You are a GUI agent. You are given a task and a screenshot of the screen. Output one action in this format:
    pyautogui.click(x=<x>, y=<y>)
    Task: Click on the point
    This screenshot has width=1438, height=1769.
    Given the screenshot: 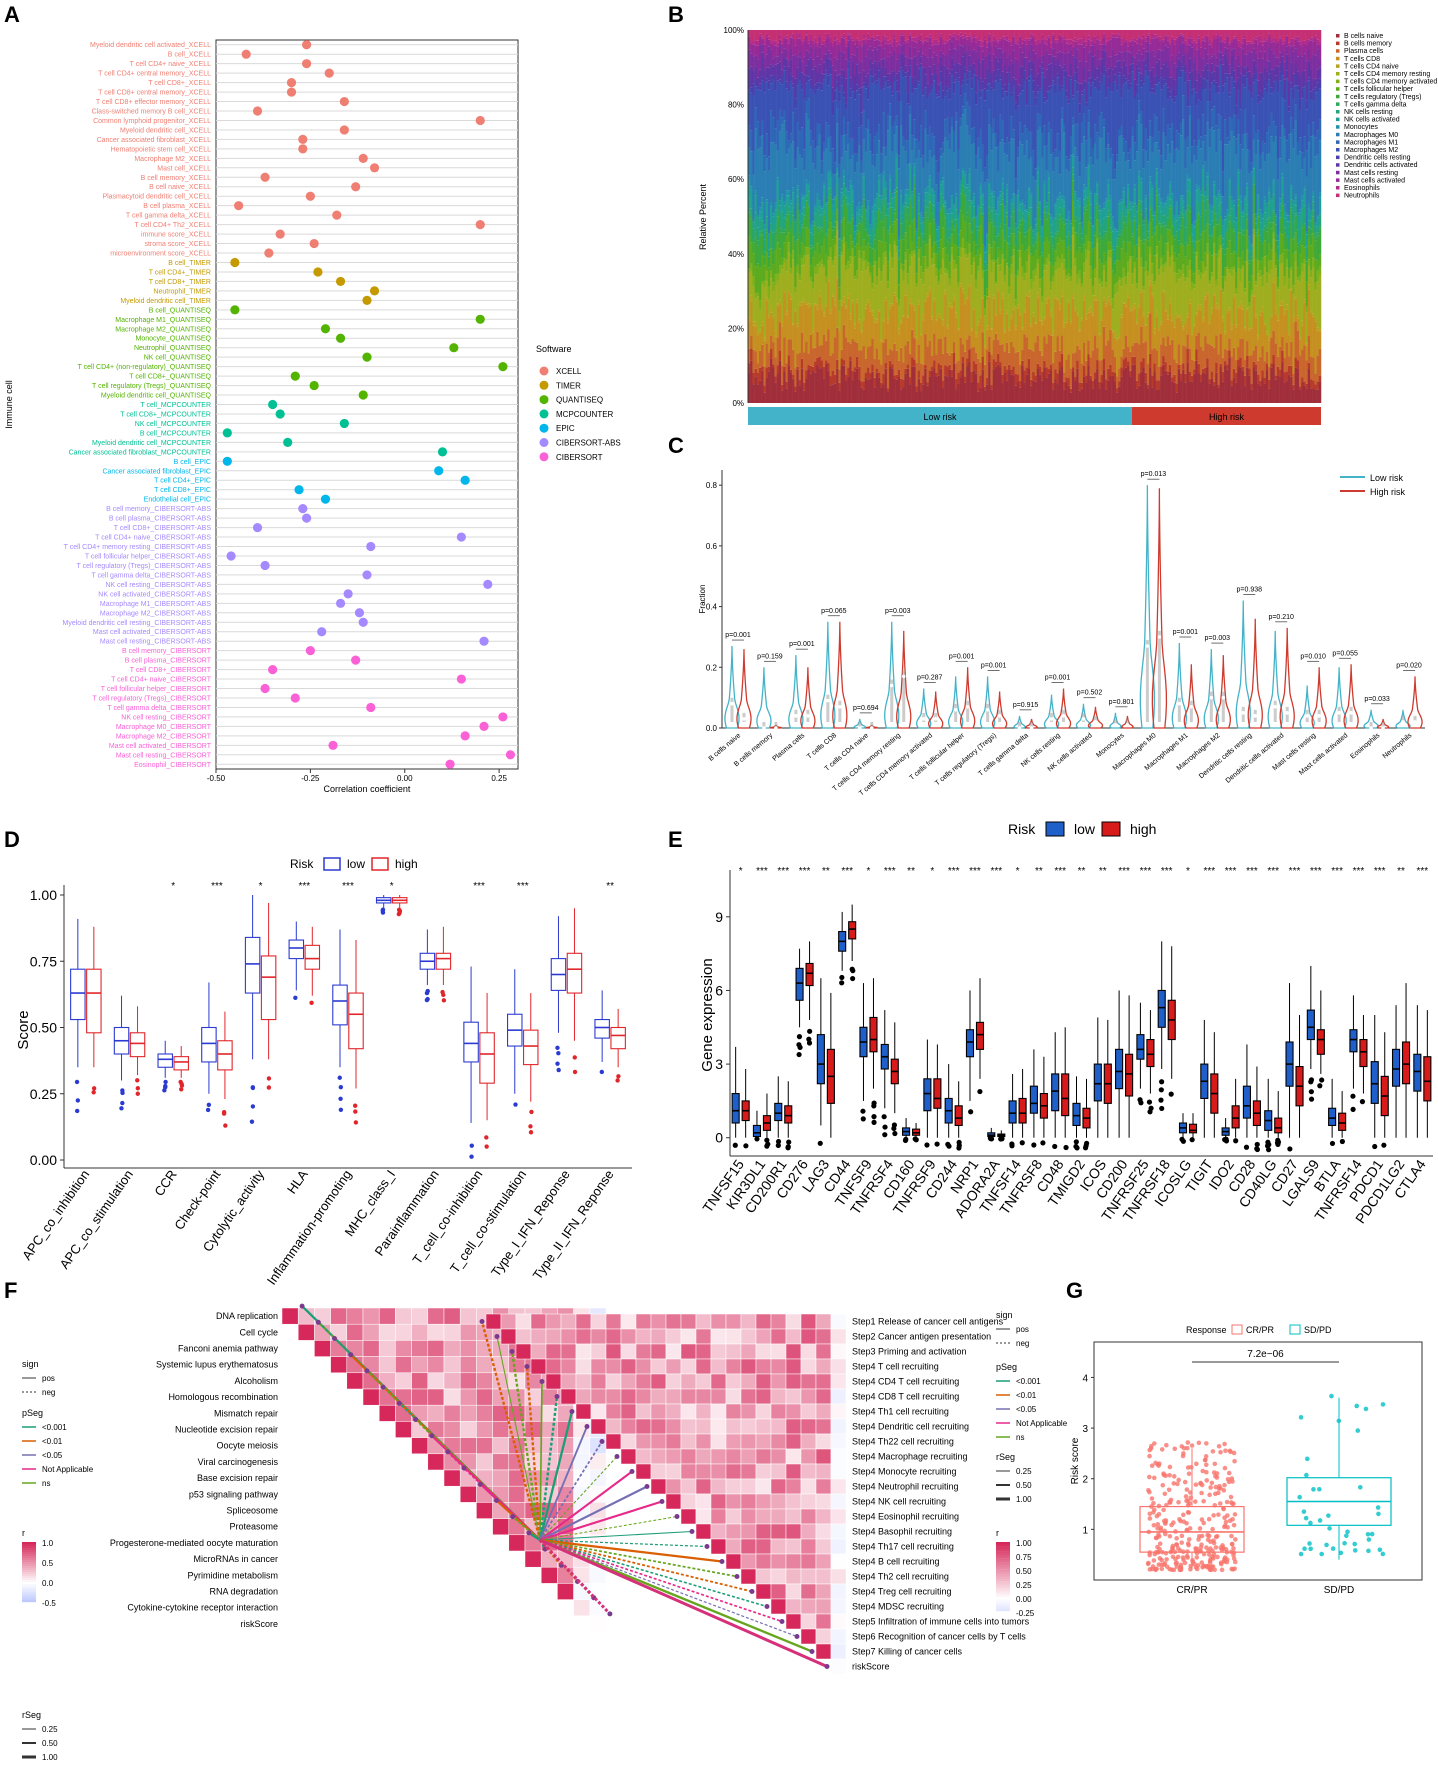 What is the action you would take?
    pyautogui.click(x=329, y=73)
    